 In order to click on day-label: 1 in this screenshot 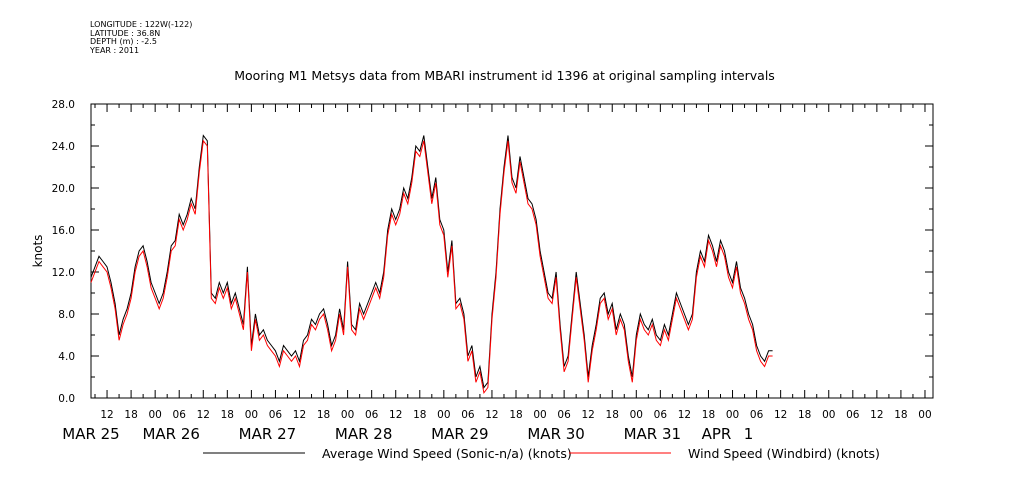, I will do `click(749, 434)`.